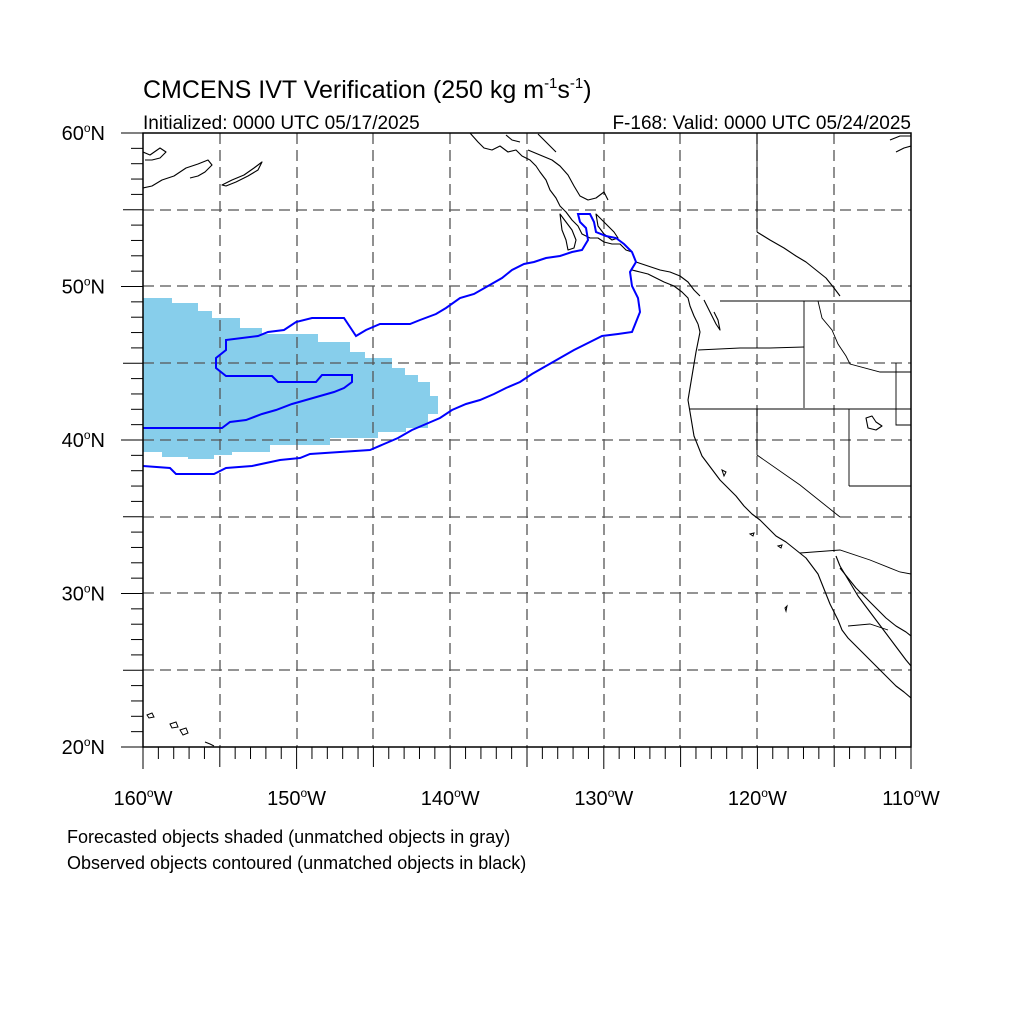 The image size is (1024, 1024). I want to click on lon-label-120: 120oW, so click(757, 798).